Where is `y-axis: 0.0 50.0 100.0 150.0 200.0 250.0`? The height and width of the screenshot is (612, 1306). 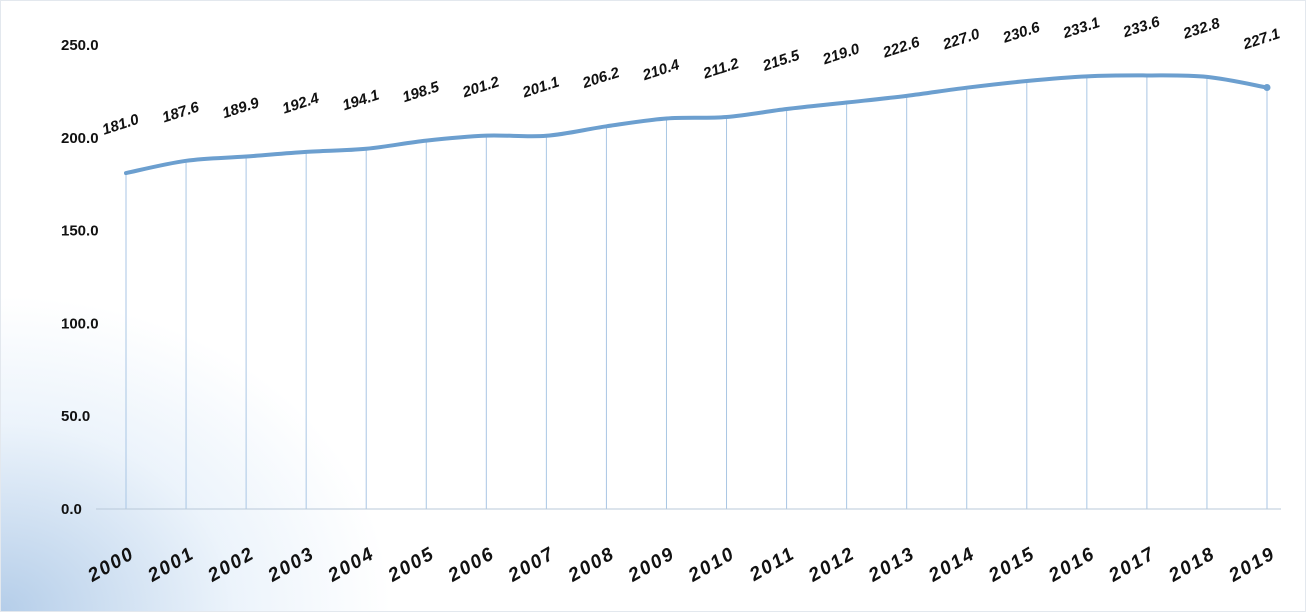
y-axis: 0.0 50.0 100.0 150.0 200.0 250.0 is located at coordinates (80, 277).